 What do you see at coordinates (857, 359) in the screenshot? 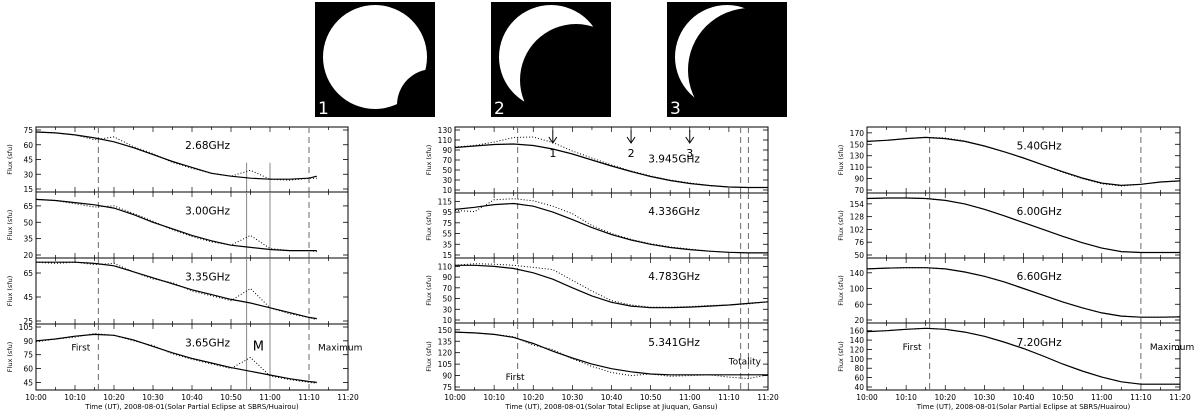
I see `y-tick-label: 100` at bounding box center [857, 359].